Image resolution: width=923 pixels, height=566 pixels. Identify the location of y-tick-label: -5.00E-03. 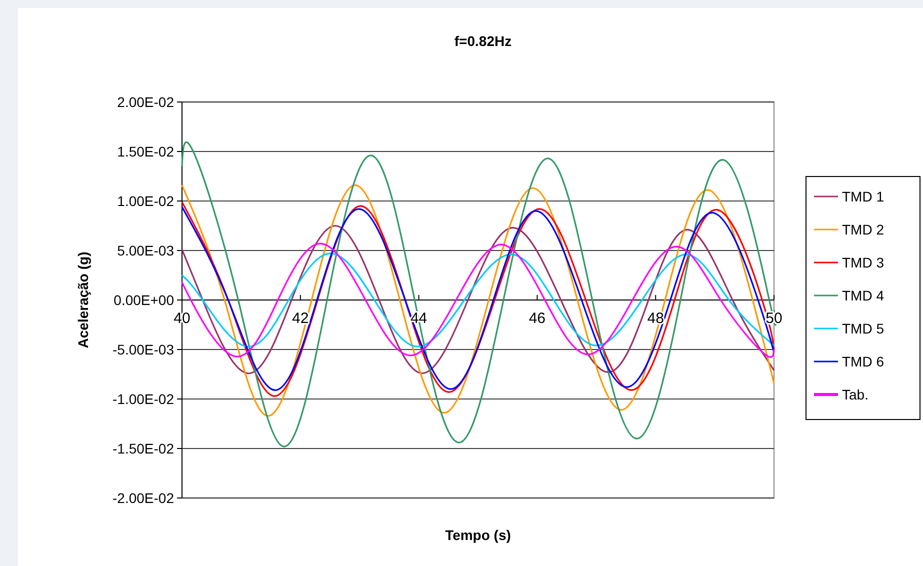
(143, 350).